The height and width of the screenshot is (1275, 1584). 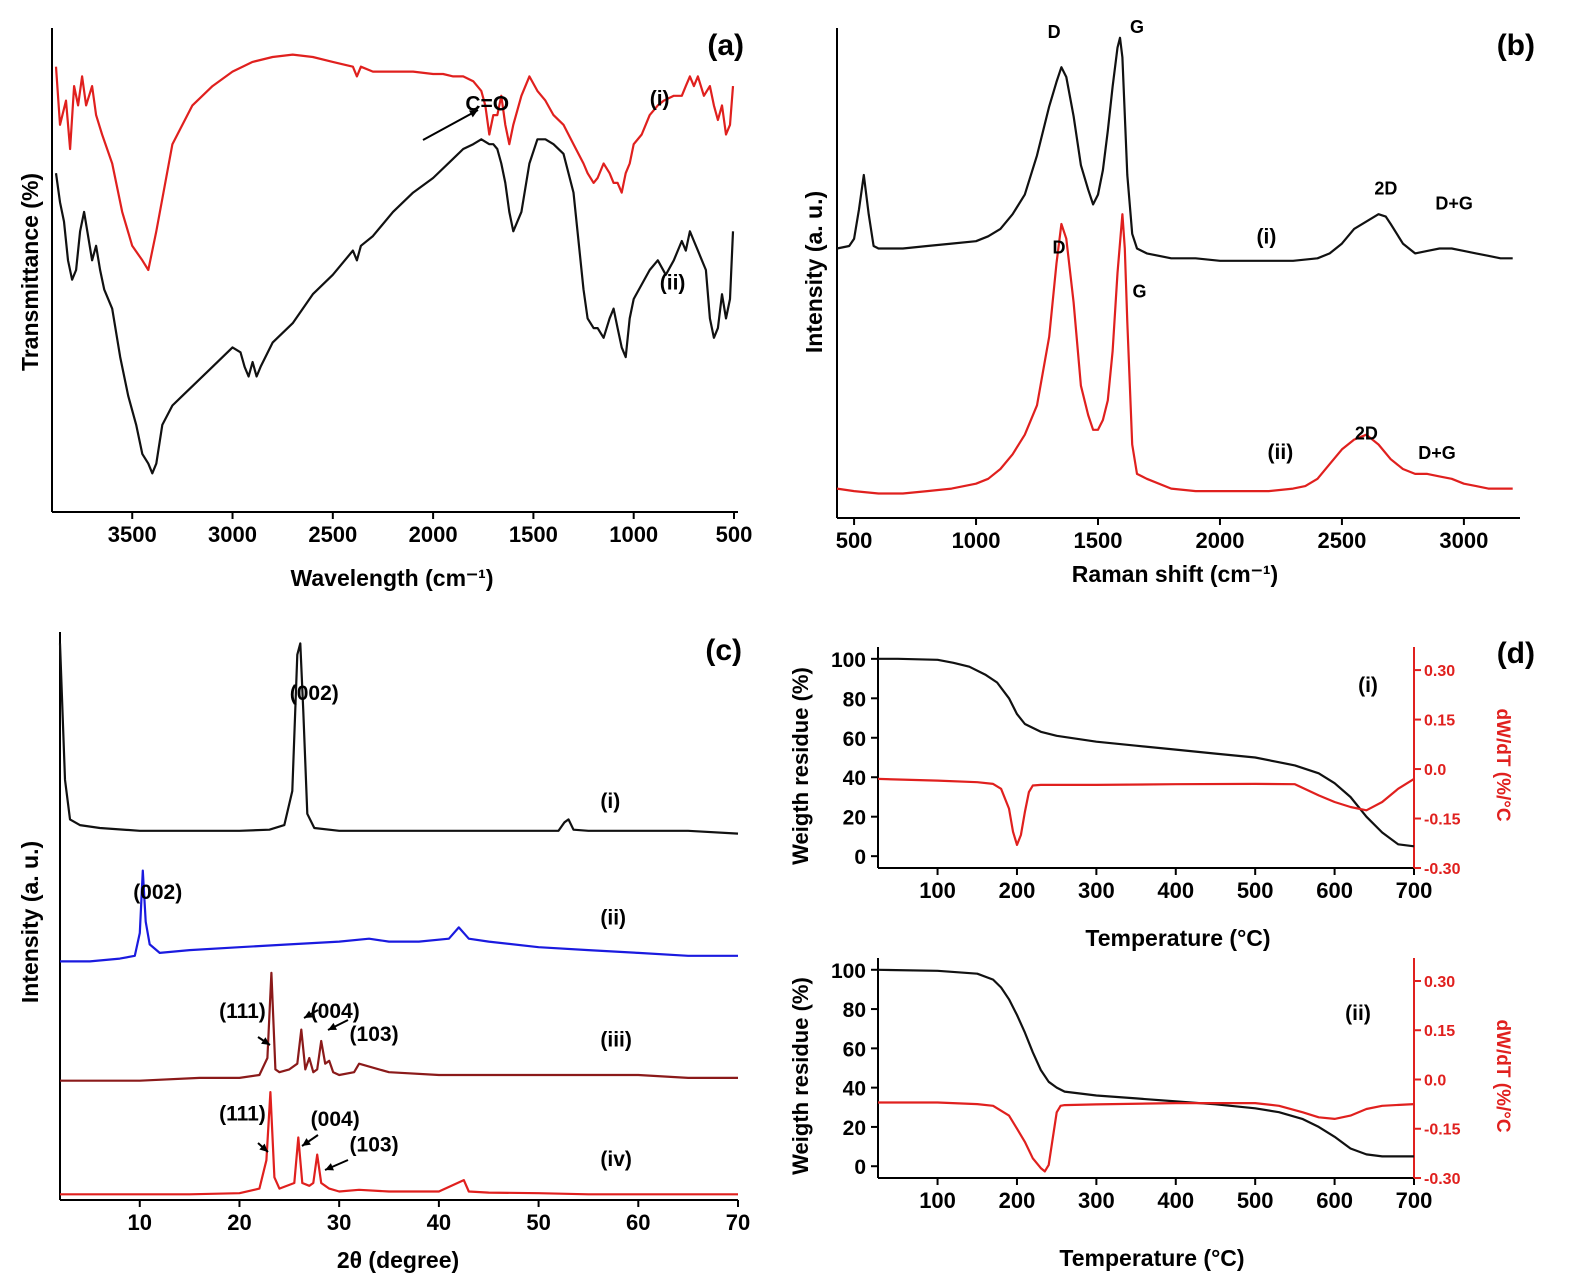 What do you see at coordinates (1358, 1013) in the screenshot?
I see `panel-d-sample-label-bottom: (ii)` at bounding box center [1358, 1013].